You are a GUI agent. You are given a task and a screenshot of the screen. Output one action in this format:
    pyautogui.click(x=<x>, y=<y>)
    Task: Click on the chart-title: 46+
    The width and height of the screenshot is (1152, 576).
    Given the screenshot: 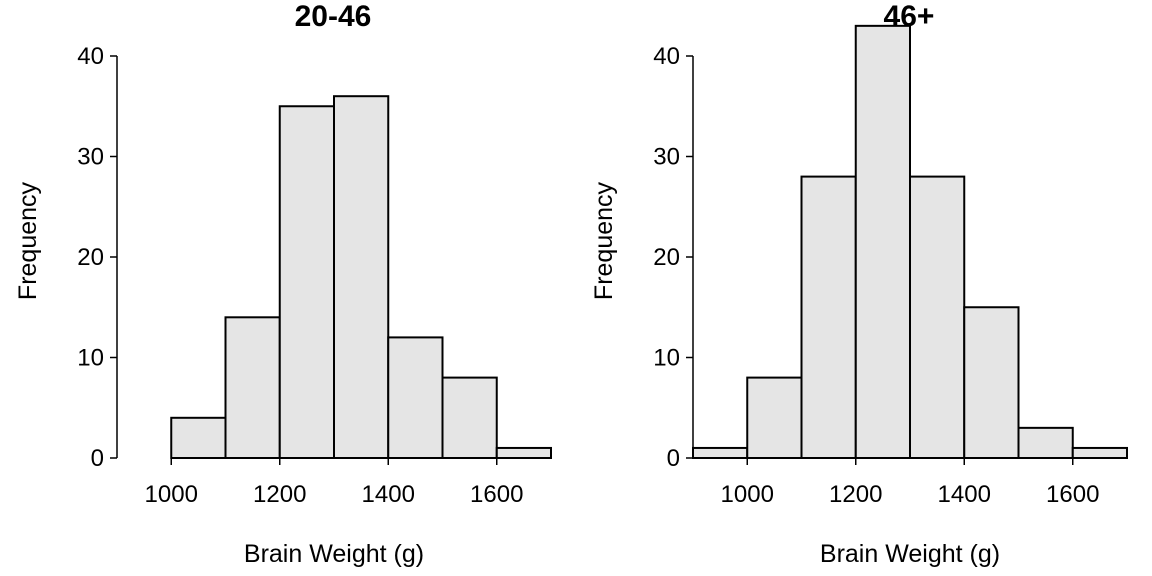 What is the action you would take?
    pyautogui.click(x=909, y=16)
    